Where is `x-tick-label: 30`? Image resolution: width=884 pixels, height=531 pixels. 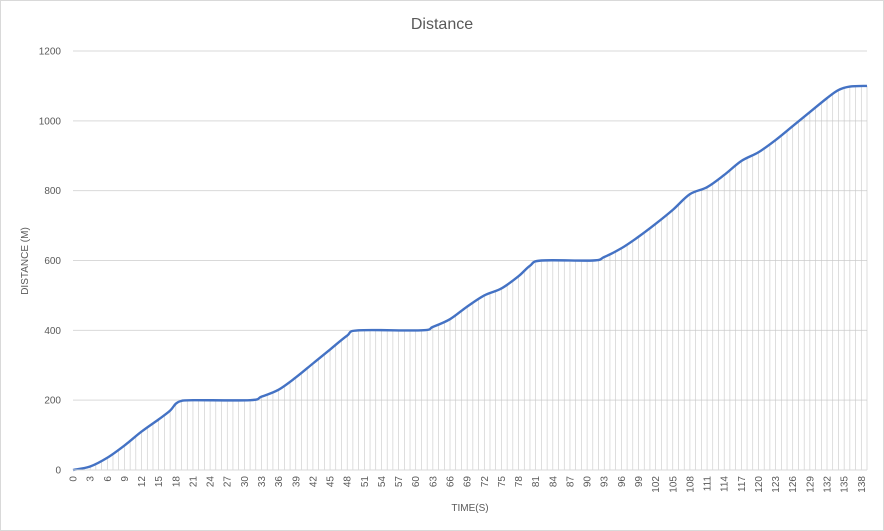
x-tick-label: 30 is located at coordinates (245, 482).